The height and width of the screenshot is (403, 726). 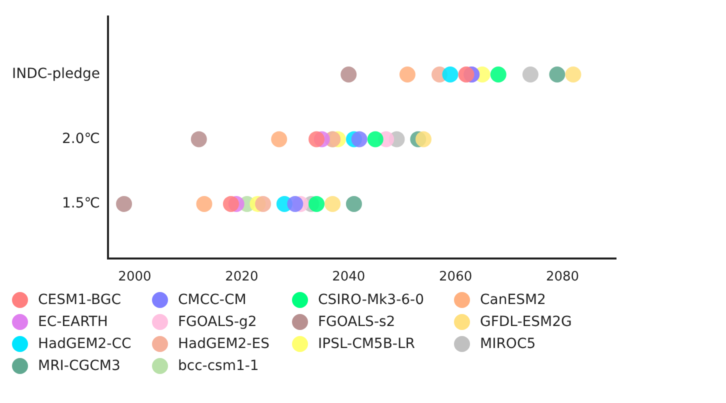 What do you see at coordinates (224, 344) in the screenshot?
I see `legend-label: HadGEM2-ES` at bounding box center [224, 344].